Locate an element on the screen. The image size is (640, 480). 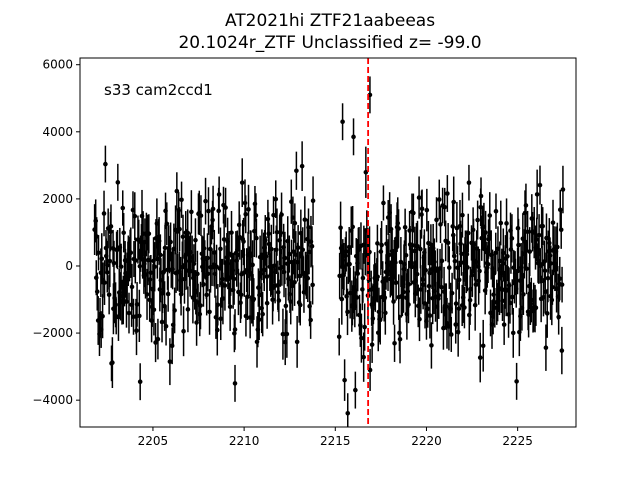
y-tick-label: −4000 is located at coordinates (52, 400).